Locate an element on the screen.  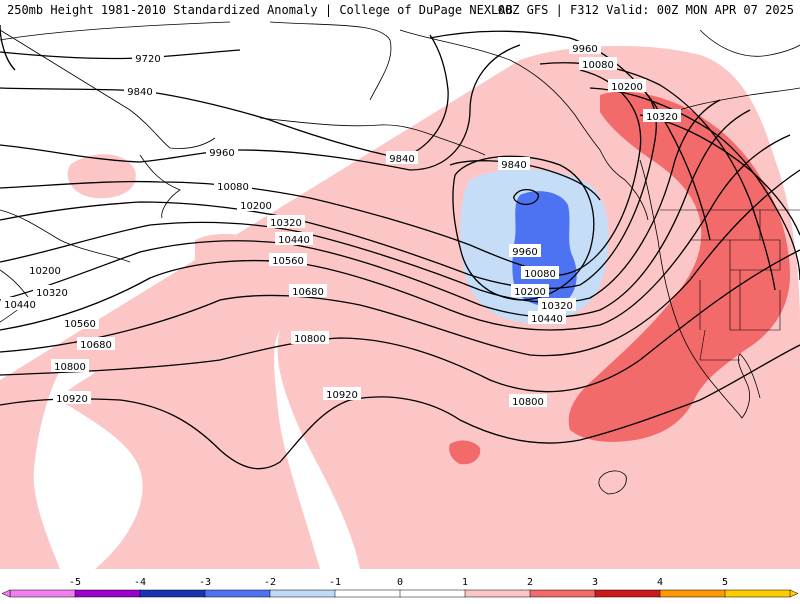
color-scale-legend: -5 -4 -3 -2 -1 0 1 2 3 4 5 is located at coordinates (400, 585).